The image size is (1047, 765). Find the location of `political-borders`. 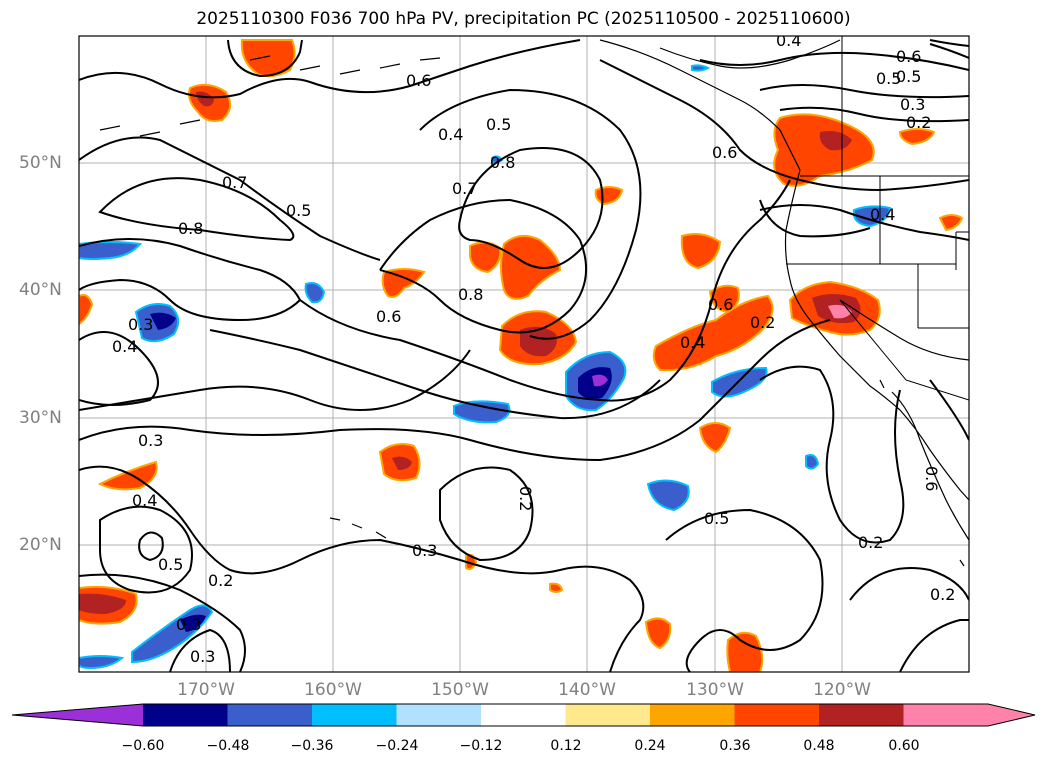

political-borders is located at coordinates (877, 218).